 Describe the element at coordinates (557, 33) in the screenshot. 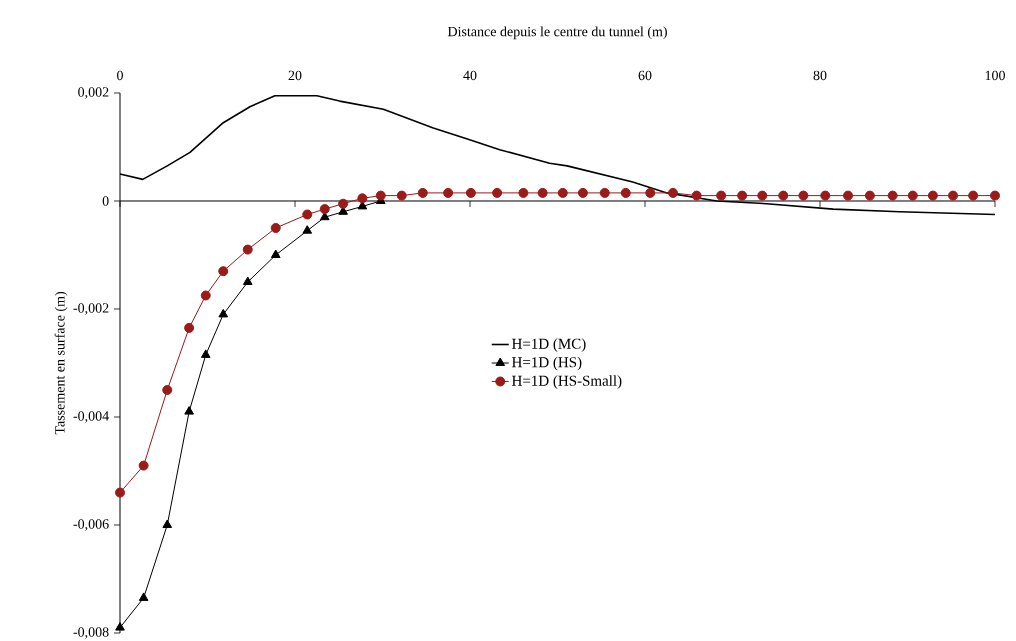

I see `x-axis-title: Distance depuis le centre du tunnel (m)` at that location.